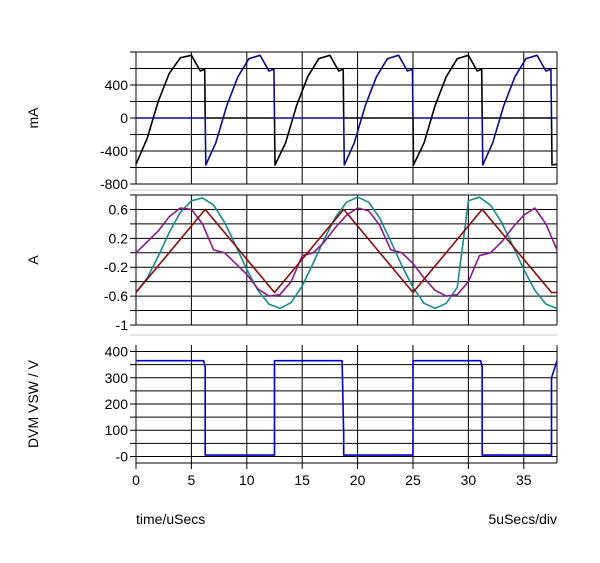  Describe the element at coordinates (114, 151) in the screenshot. I see `y-tick-label: -400` at that location.